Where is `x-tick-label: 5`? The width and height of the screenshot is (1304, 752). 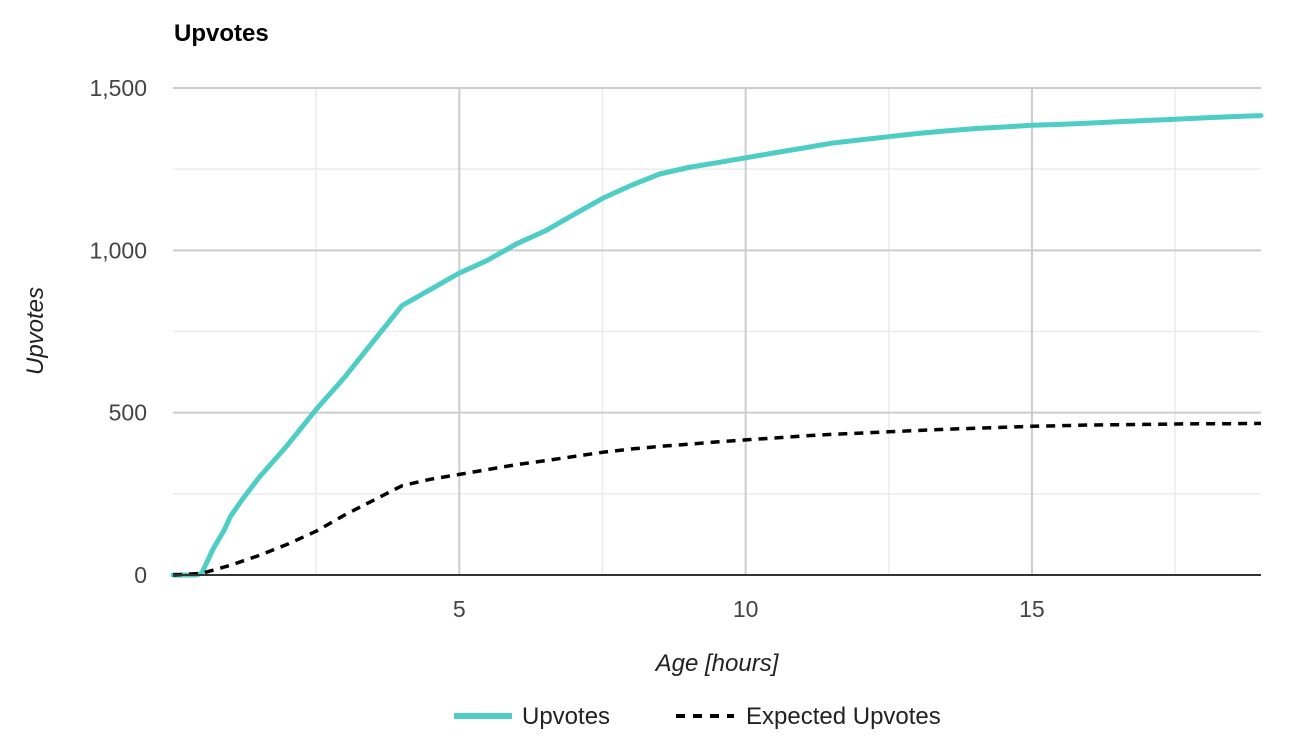 x-tick-label: 5 is located at coordinates (459, 609).